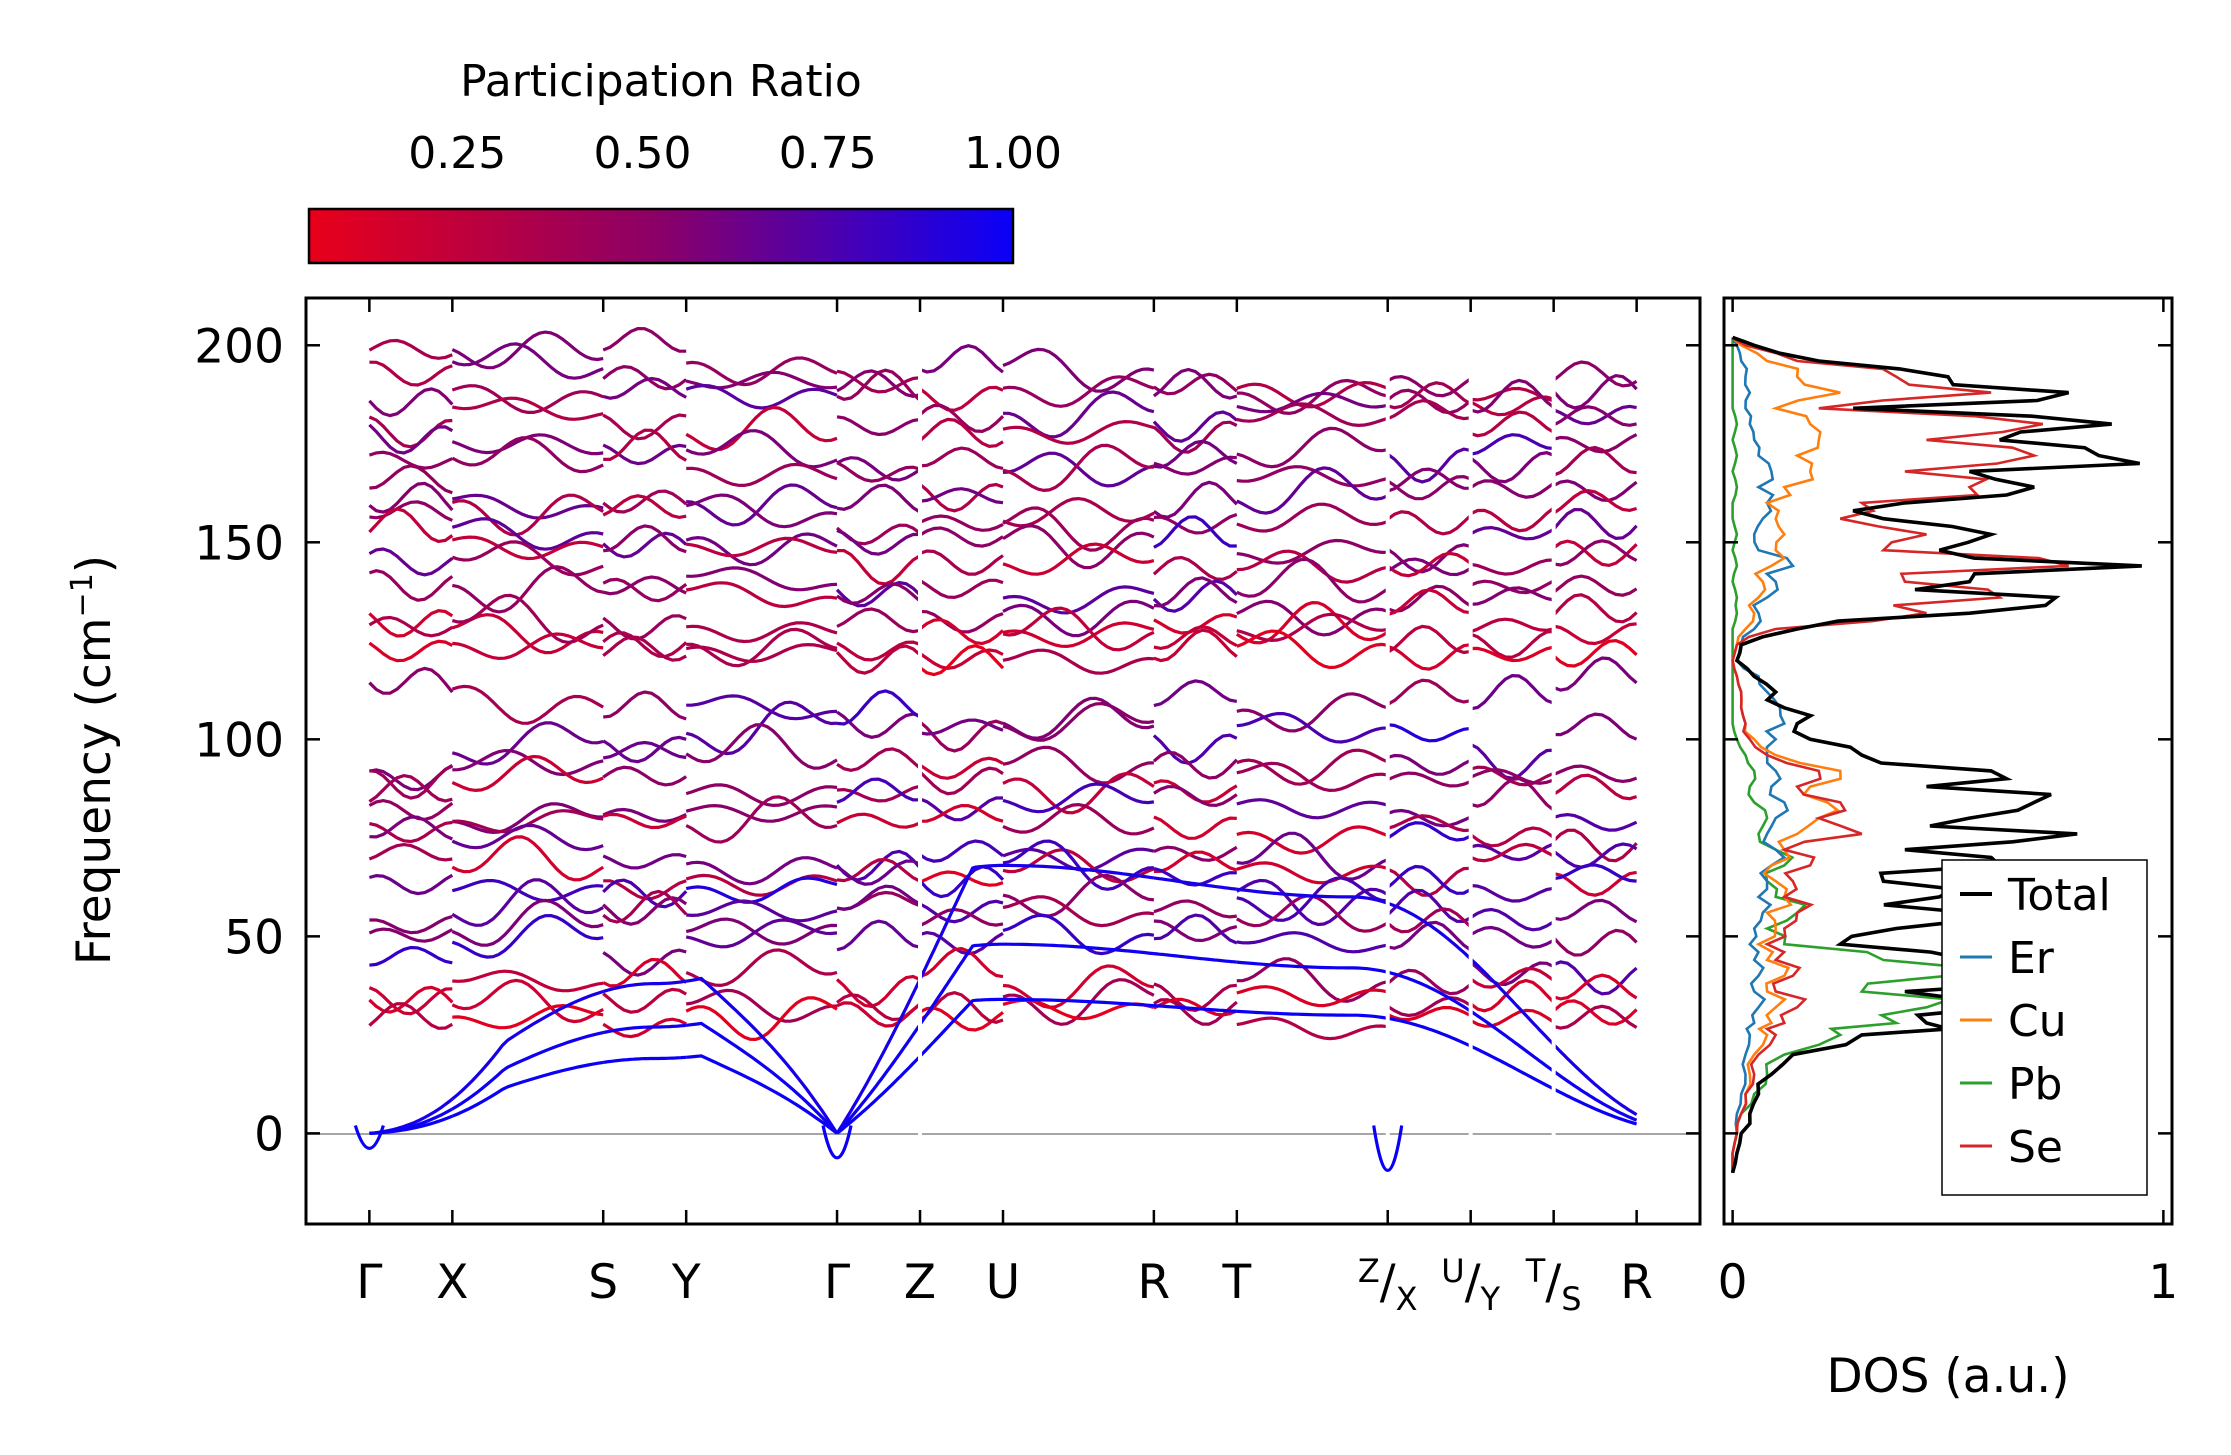 This screenshot has width=2231, height=1455. What do you see at coordinates (93, 760) in the screenshot?
I see `y-axis-title: Frequency (cm−1)` at bounding box center [93, 760].